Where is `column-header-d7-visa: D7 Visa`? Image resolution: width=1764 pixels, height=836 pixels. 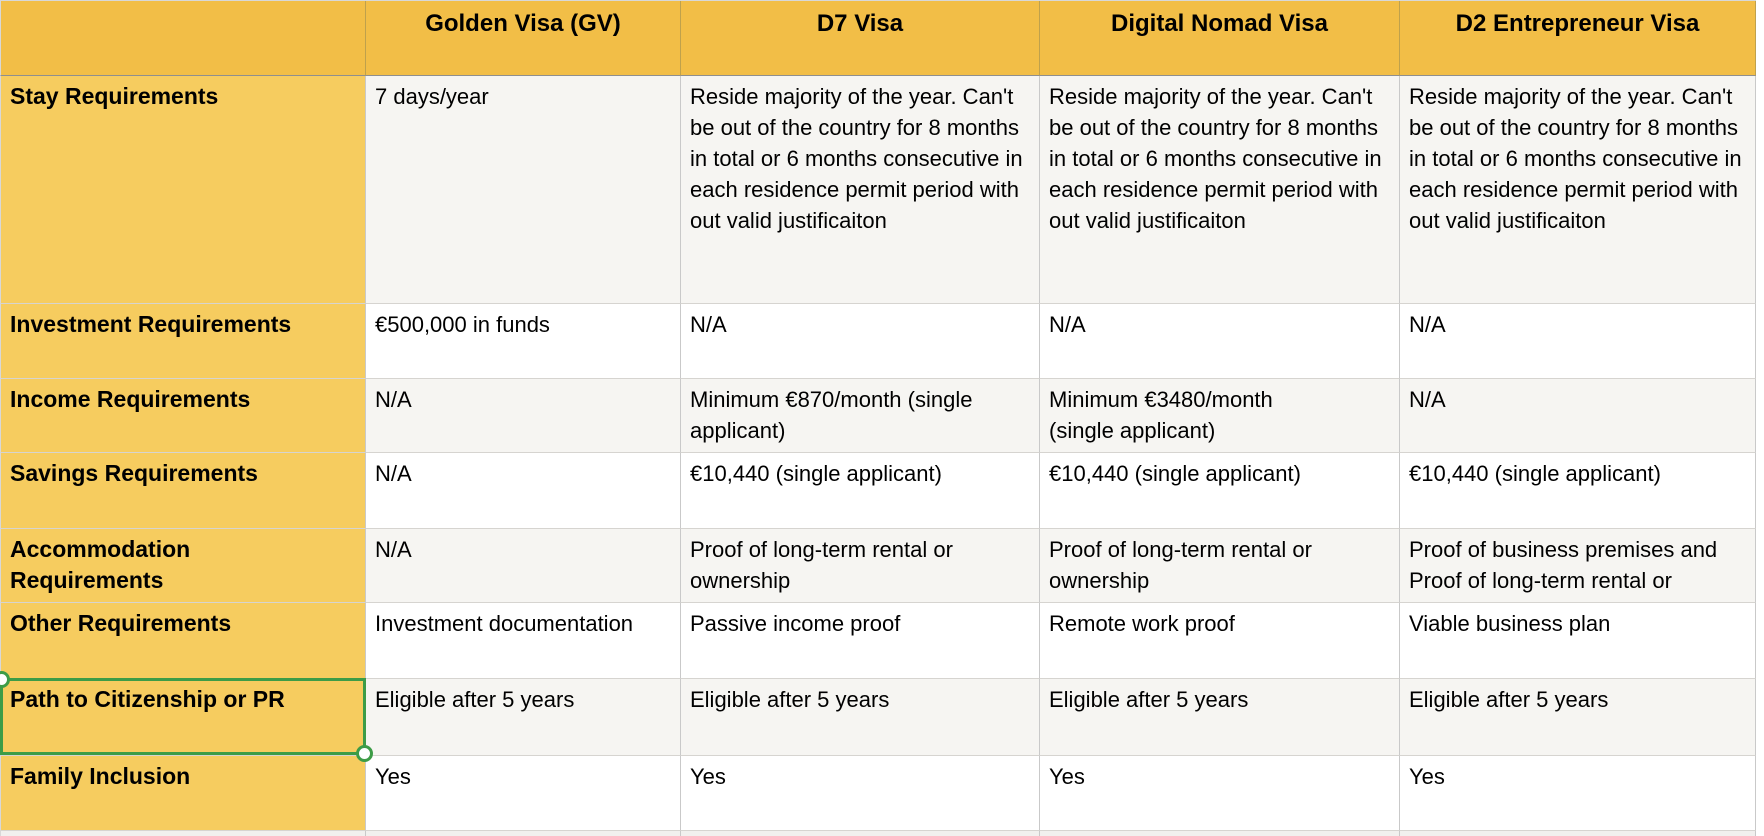
column-header-d7-visa: D7 Visa is located at coordinates (860, 38).